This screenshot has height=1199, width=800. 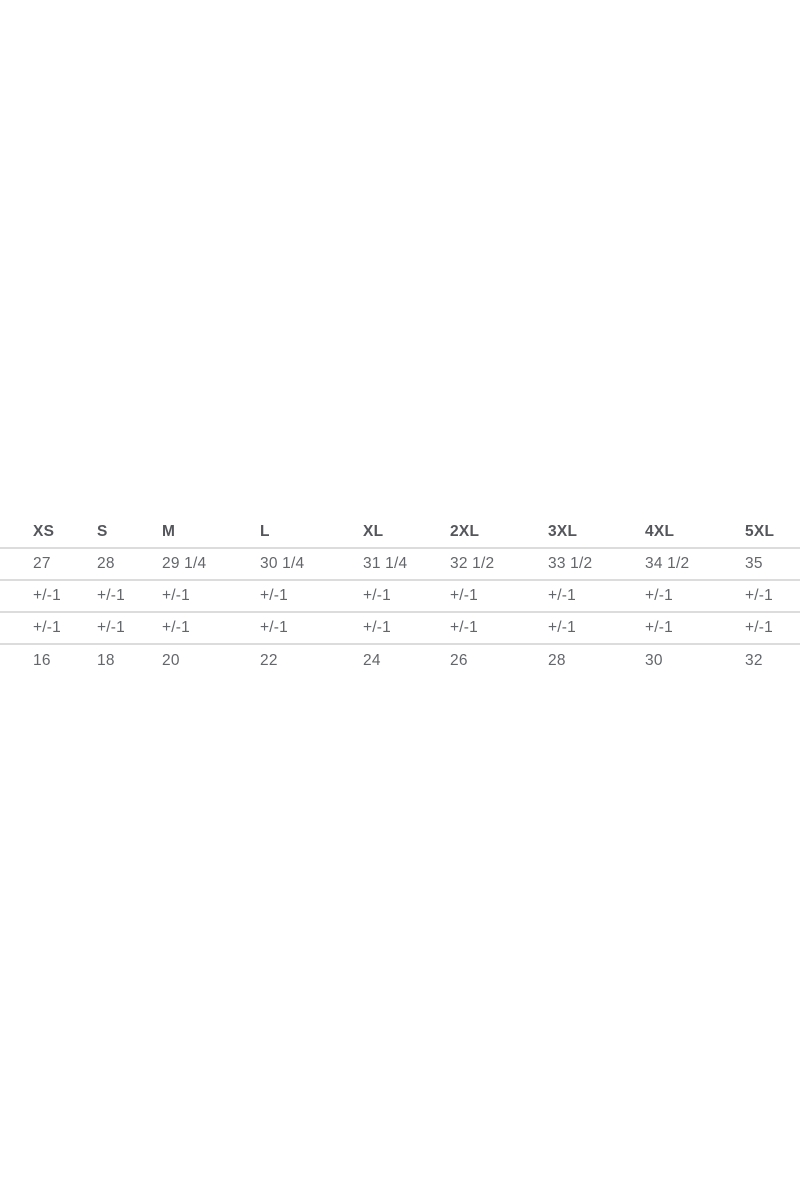 I want to click on size-column-header: 2XL, so click(x=499, y=533).